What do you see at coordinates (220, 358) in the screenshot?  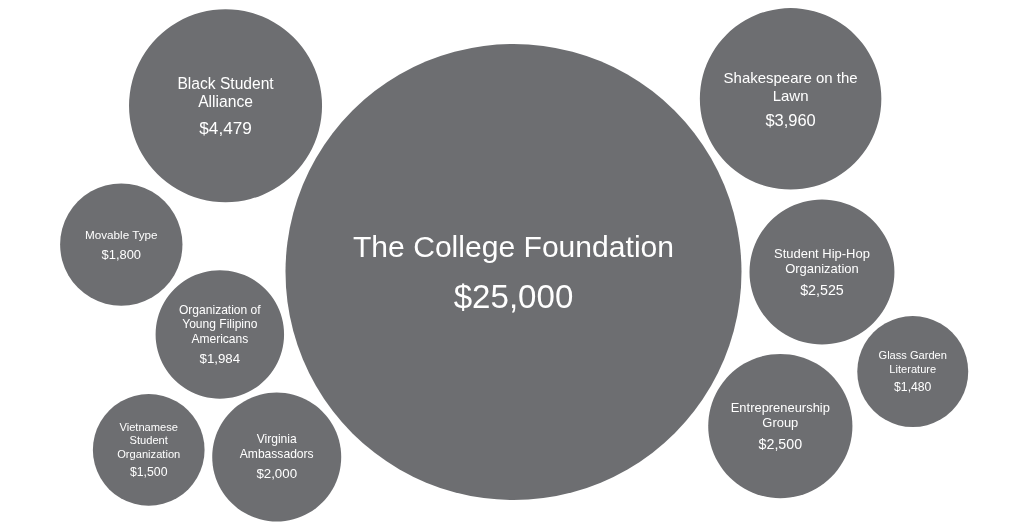 I see `data-label: $1,984` at bounding box center [220, 358].